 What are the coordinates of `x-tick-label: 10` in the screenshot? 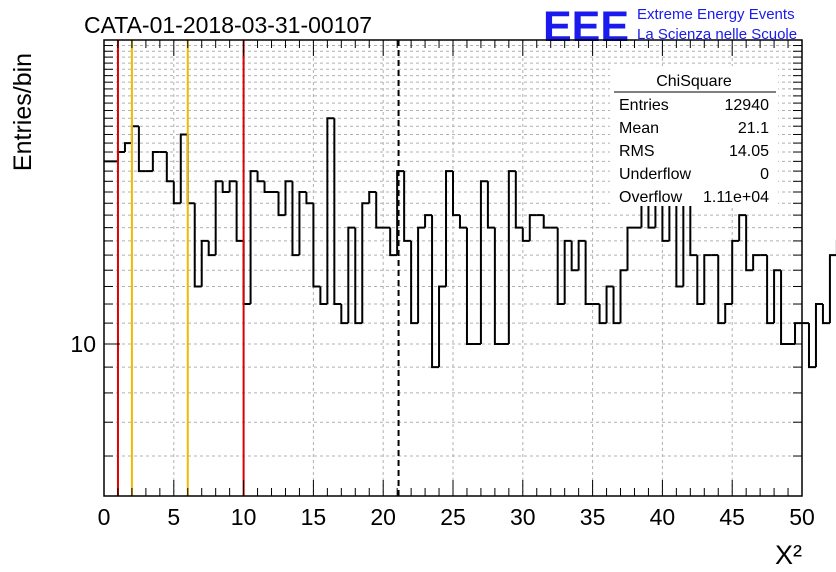 It's located at (244, 517).